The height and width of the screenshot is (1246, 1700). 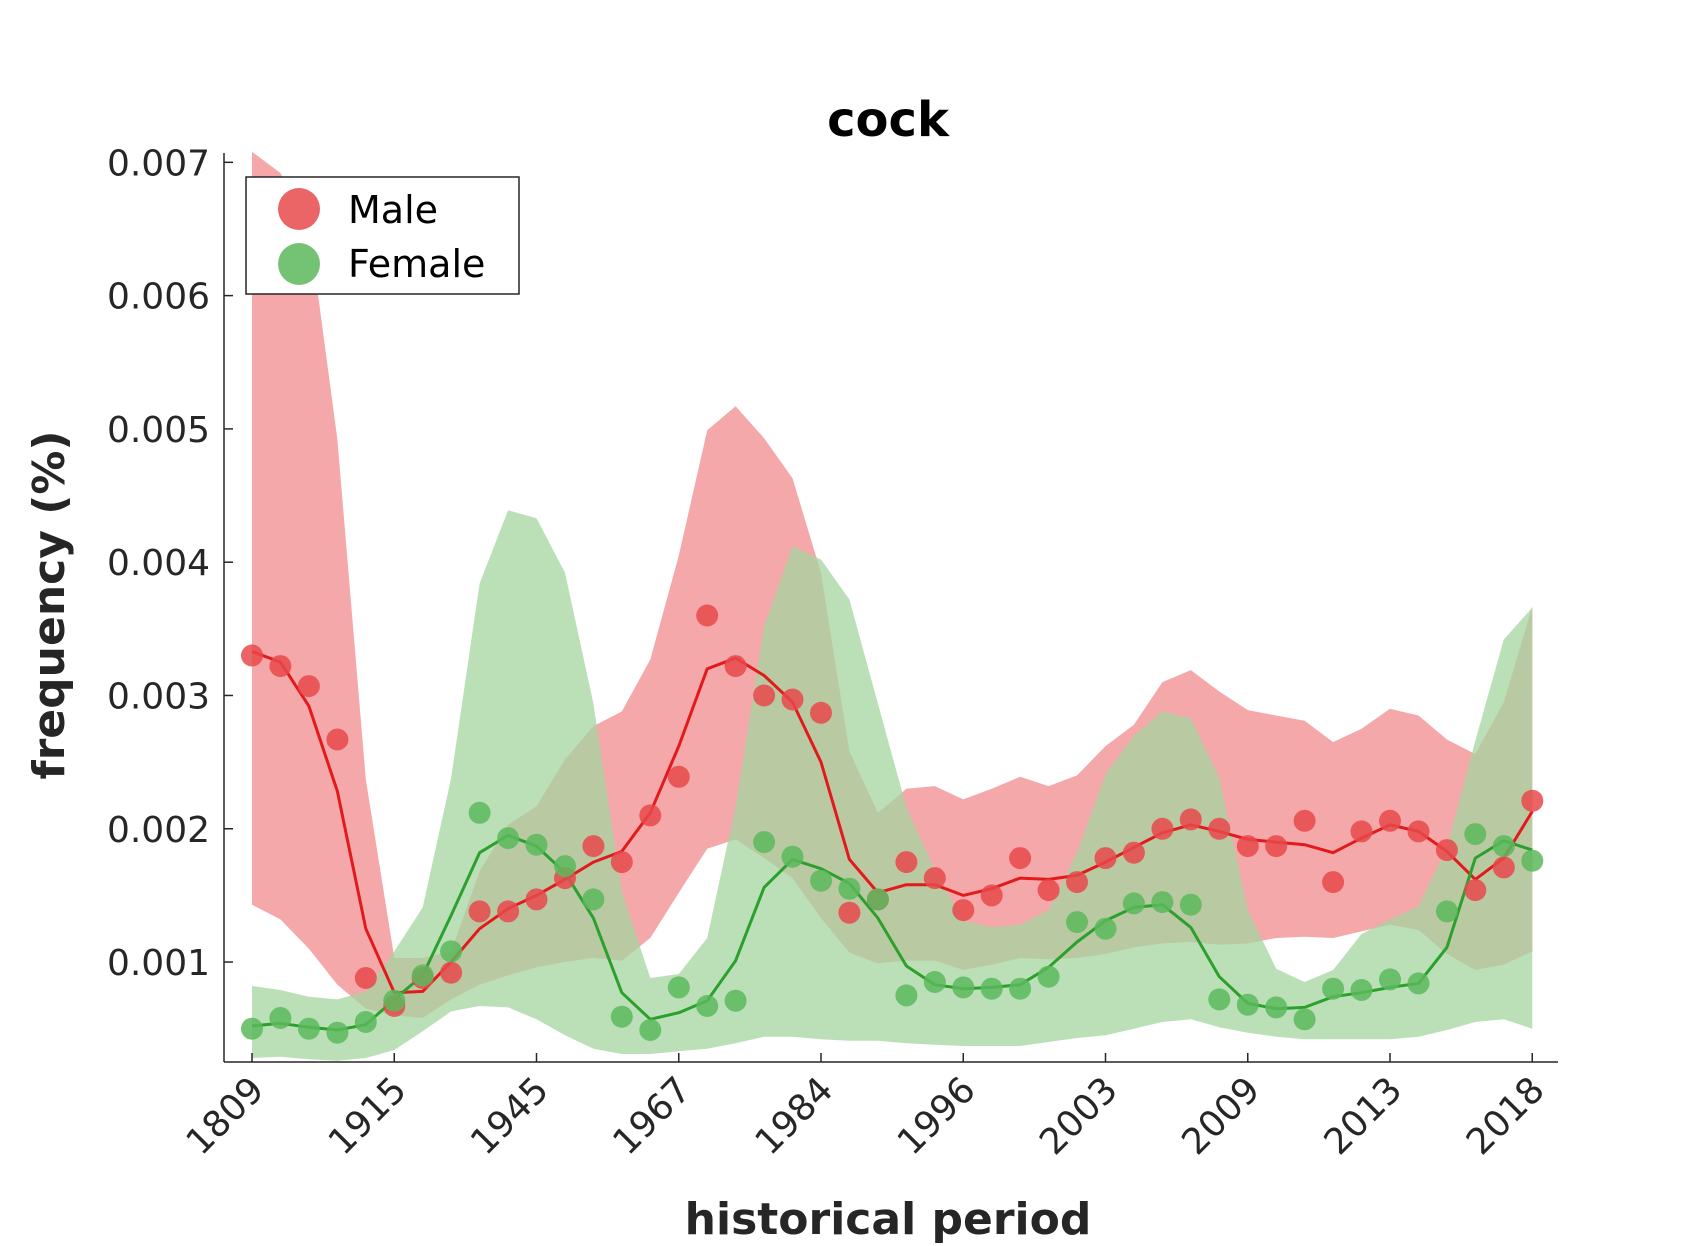 What do you see at coordinates (49, 604) in the screenshot?
I see `y-axis-title: frequency (%)` at bounding box center [49, 604].